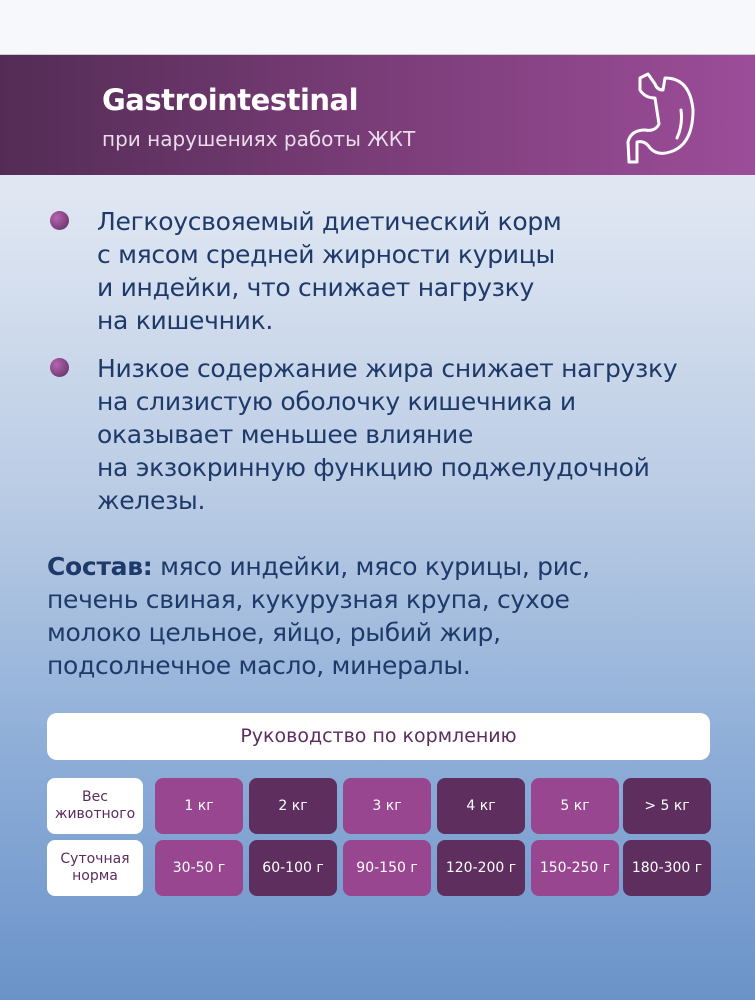  Describe the element at coordinates (378, 736) in the screenshot. I see `feeding-guide-title: Руководство по кормлению` at that location.